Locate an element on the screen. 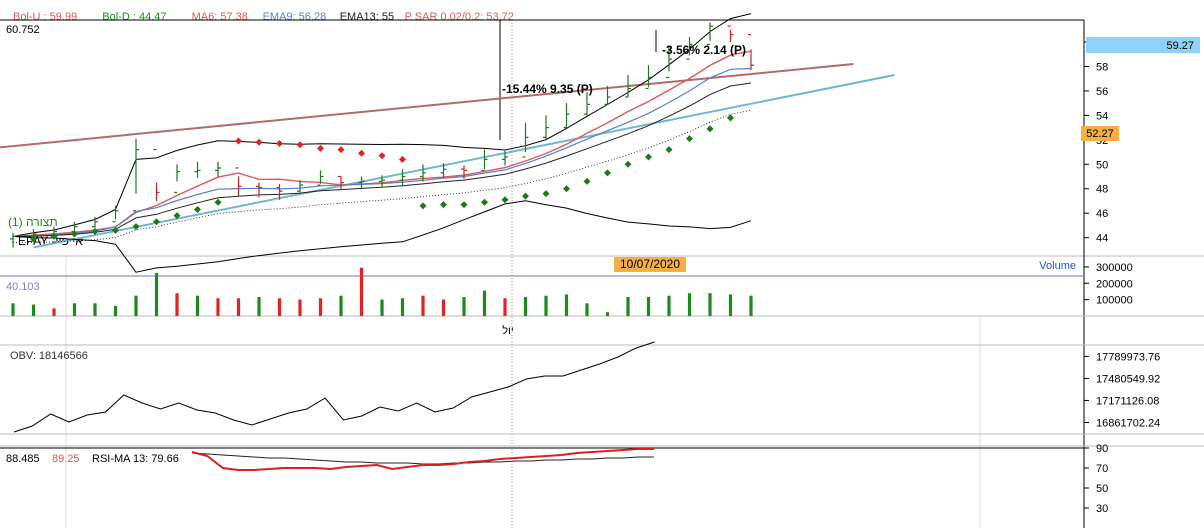 The image size is (1204, 528). rsi-ma-line is located at coordinates (422, 458).